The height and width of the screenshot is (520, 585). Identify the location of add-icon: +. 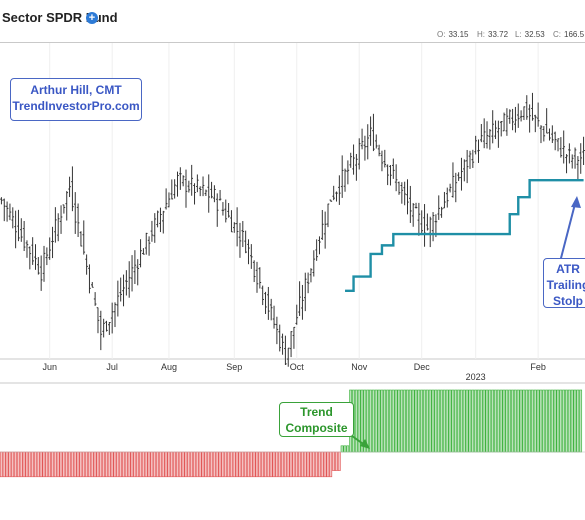
(92, 18).